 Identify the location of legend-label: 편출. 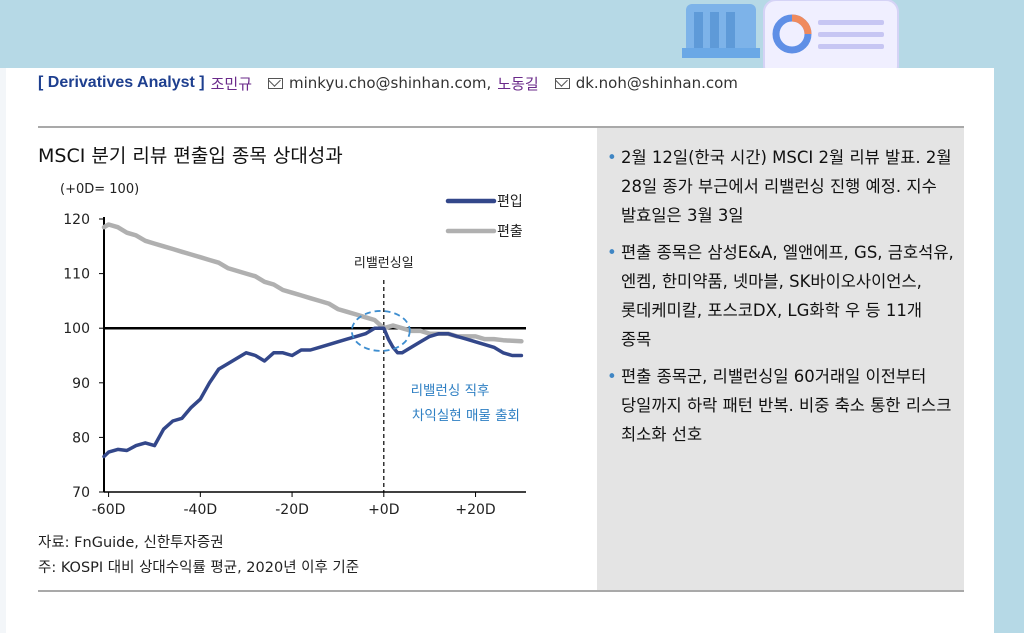
(510, 232).